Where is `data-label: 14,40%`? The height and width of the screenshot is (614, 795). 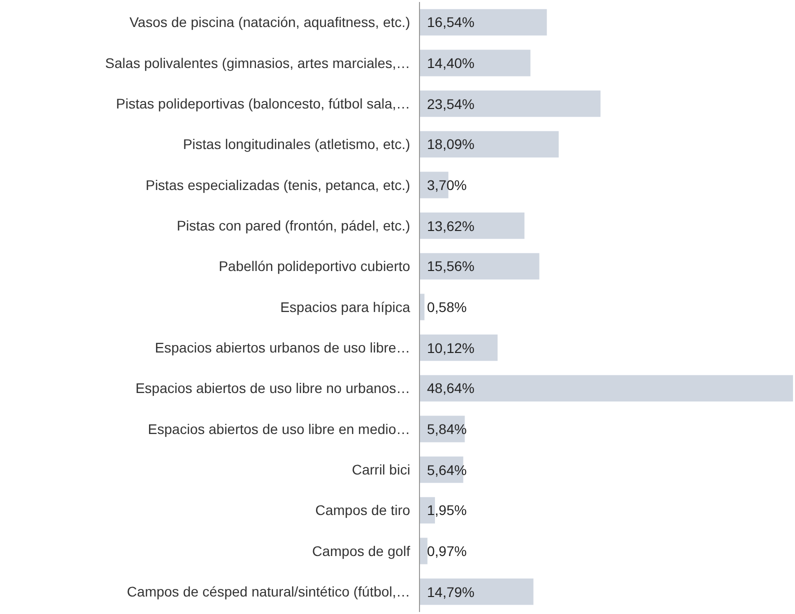
data-label: 14,40% is located at coordinates (450, 63).